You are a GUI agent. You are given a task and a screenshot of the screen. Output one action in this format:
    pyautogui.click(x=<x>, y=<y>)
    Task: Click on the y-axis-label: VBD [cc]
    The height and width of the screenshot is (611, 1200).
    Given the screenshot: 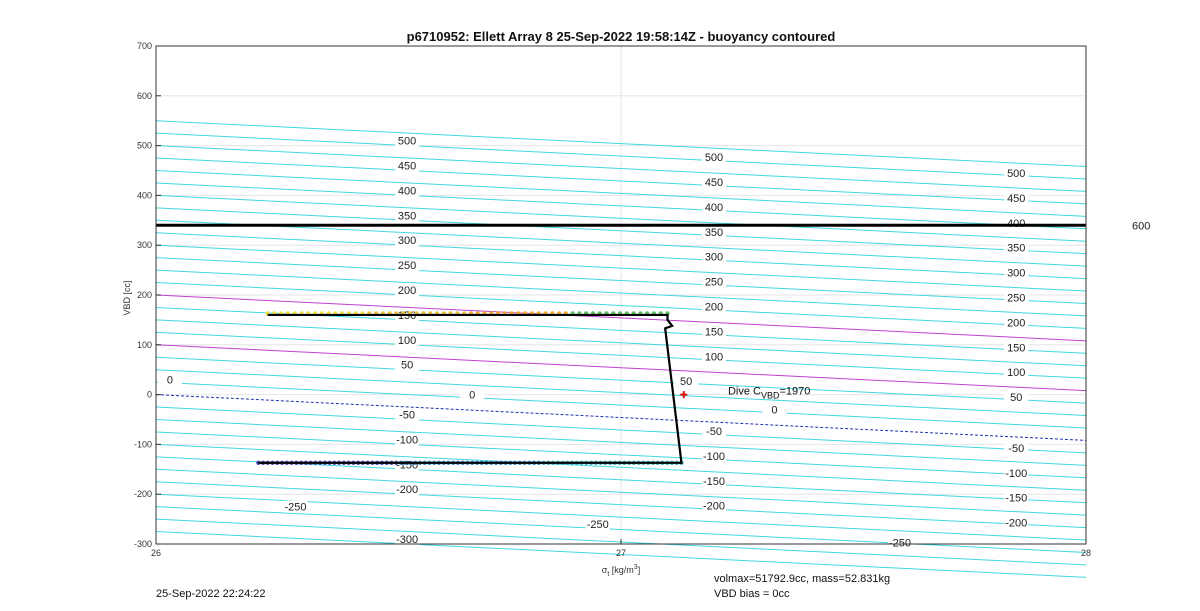 What is the action you would take?
    pyautogui.click(x=127, y=297)
    